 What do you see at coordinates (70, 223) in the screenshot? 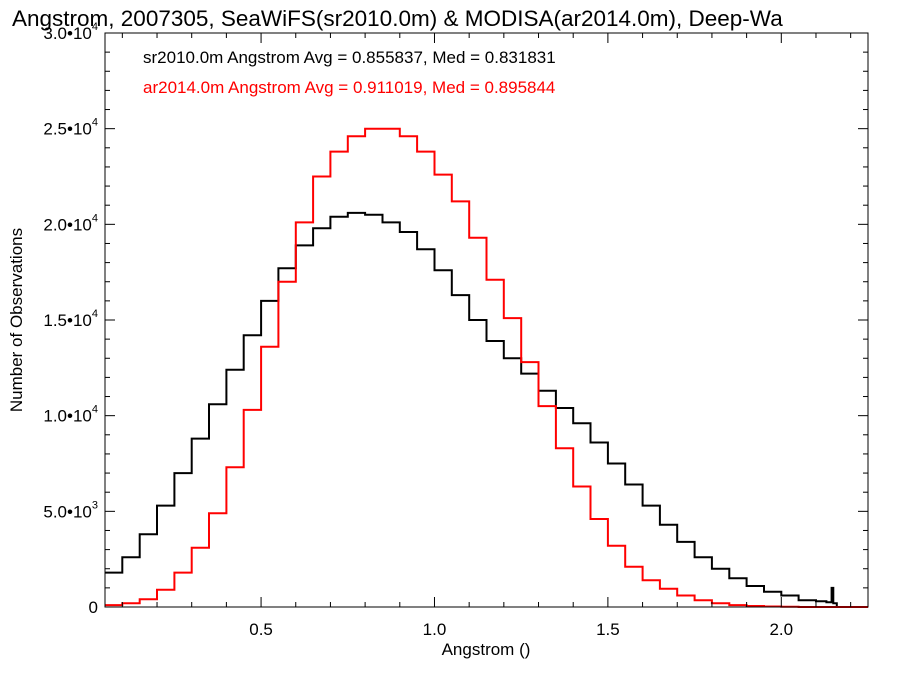
I see `y-tick-label: 2.0•104` at bounding box center [70, 223].